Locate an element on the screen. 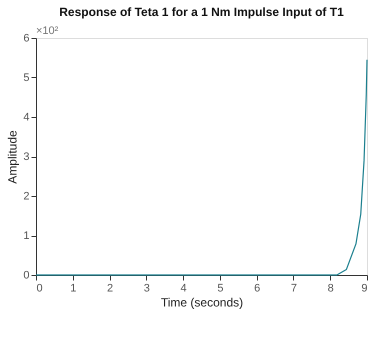 The image size is (382, 338). y-tick-label: 1 is located at coordinates (26, 236).